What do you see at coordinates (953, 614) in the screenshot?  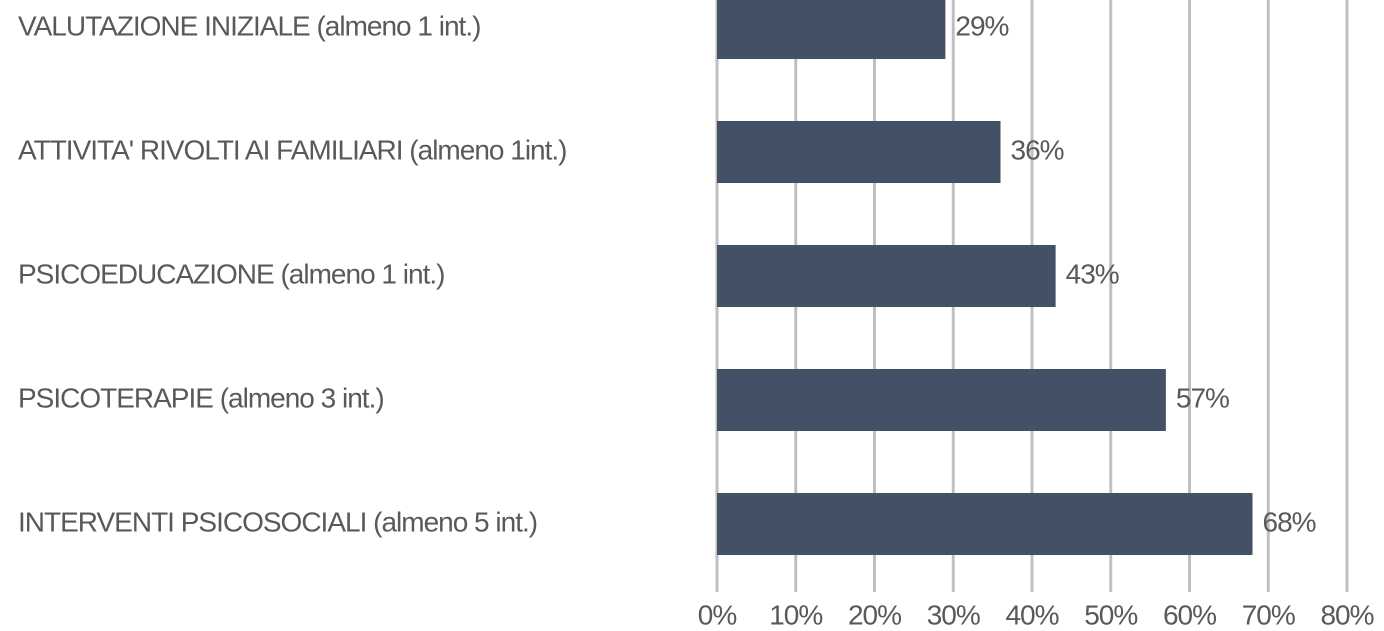 I see `x-tick-label: 30%` at bounding box center [953, 614].